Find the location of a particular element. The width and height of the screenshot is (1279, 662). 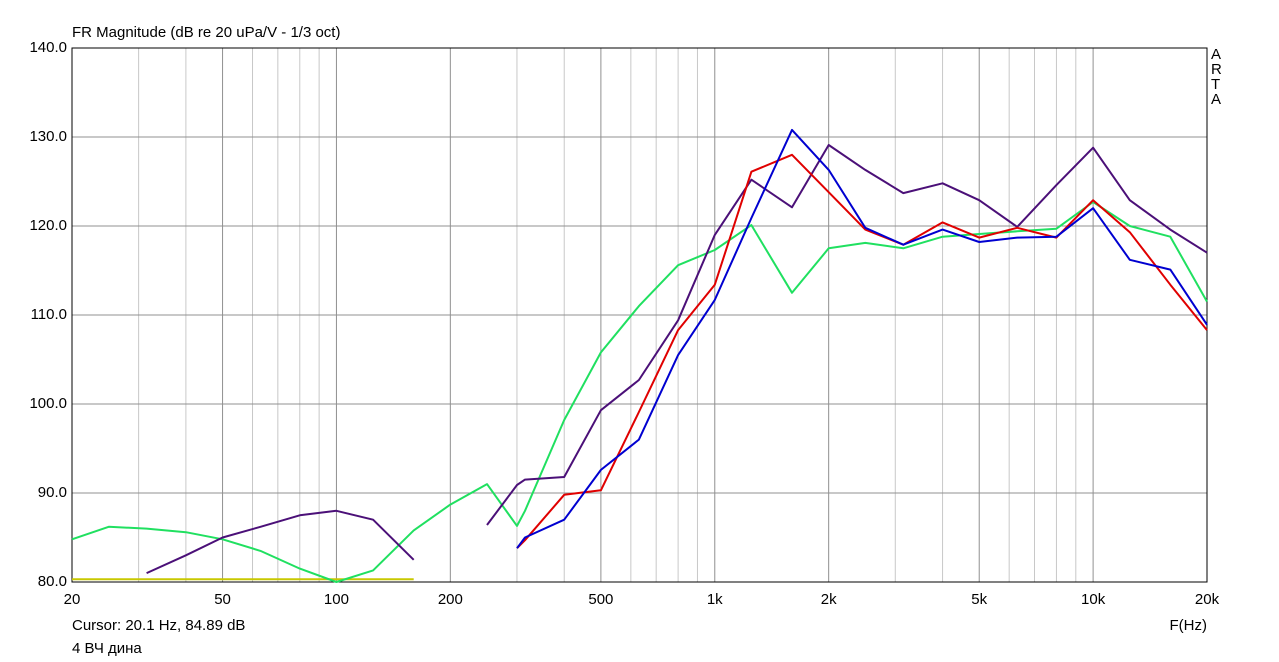

x-axis-label: F(Hz) is located at coordinates (1189, 625).